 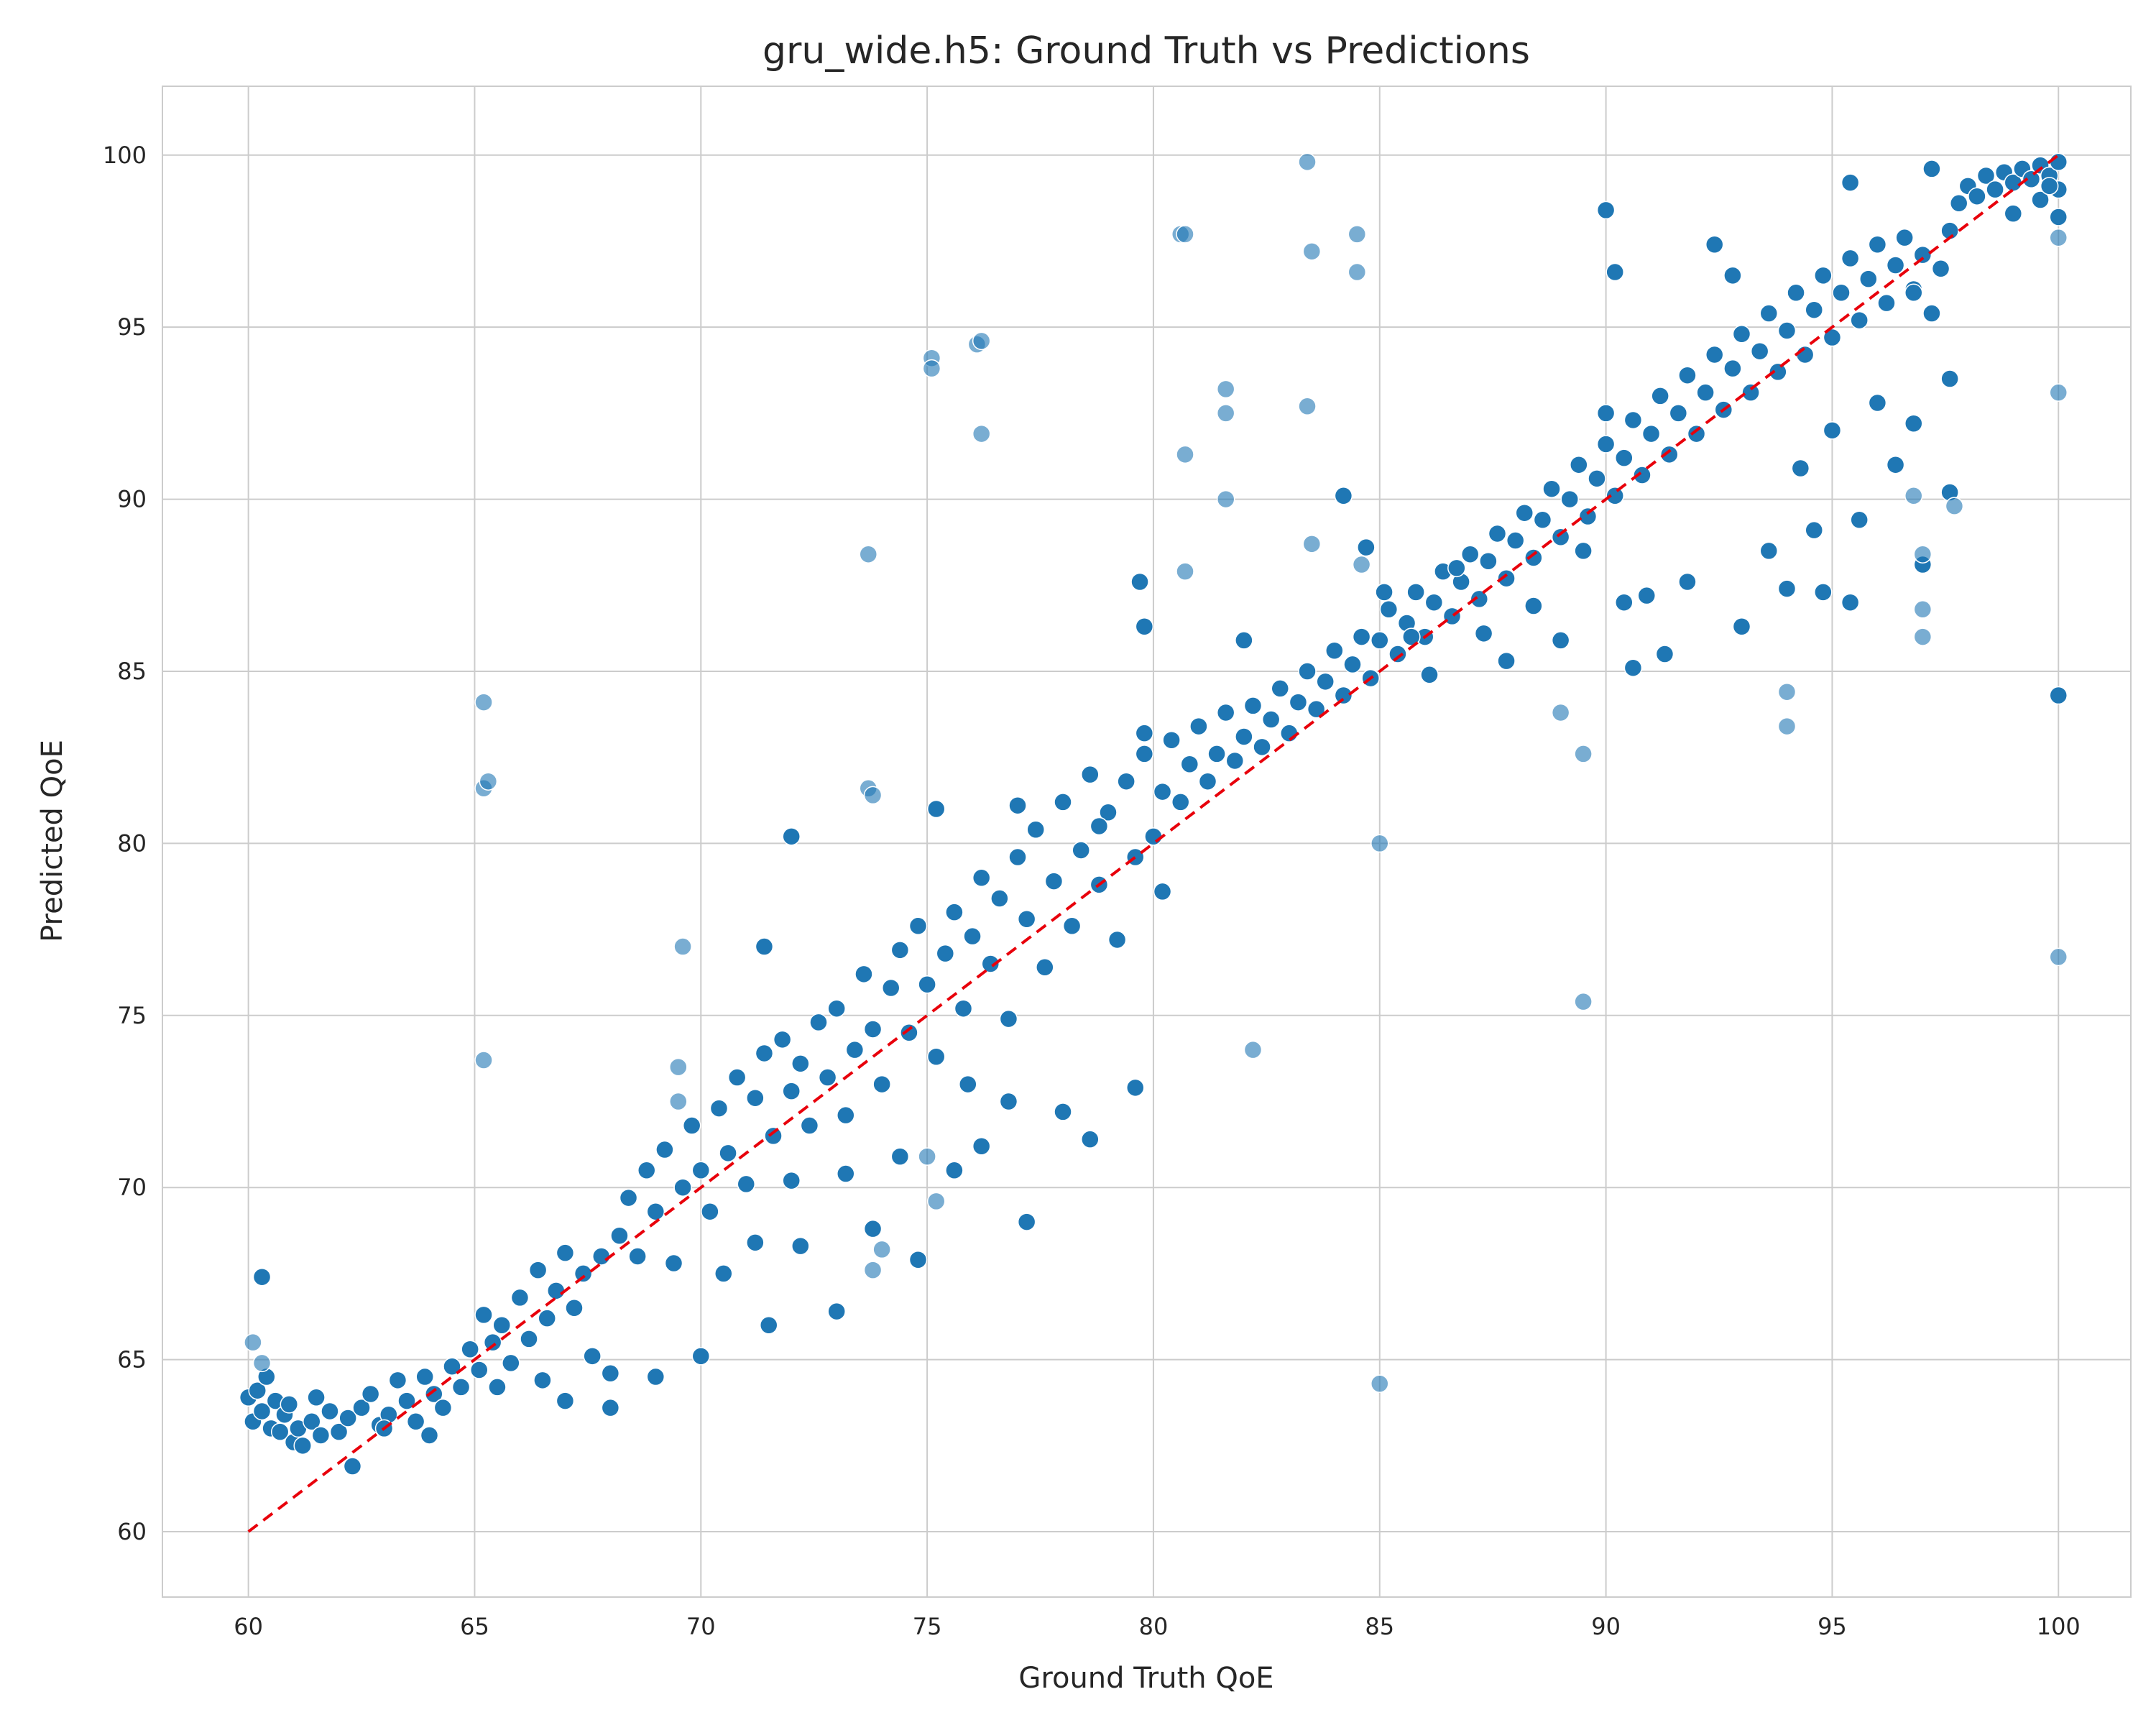 I want to click on chart-title: gru_wide.h5: Ground Truth vs Predictions, so click(x=1146, y=51).